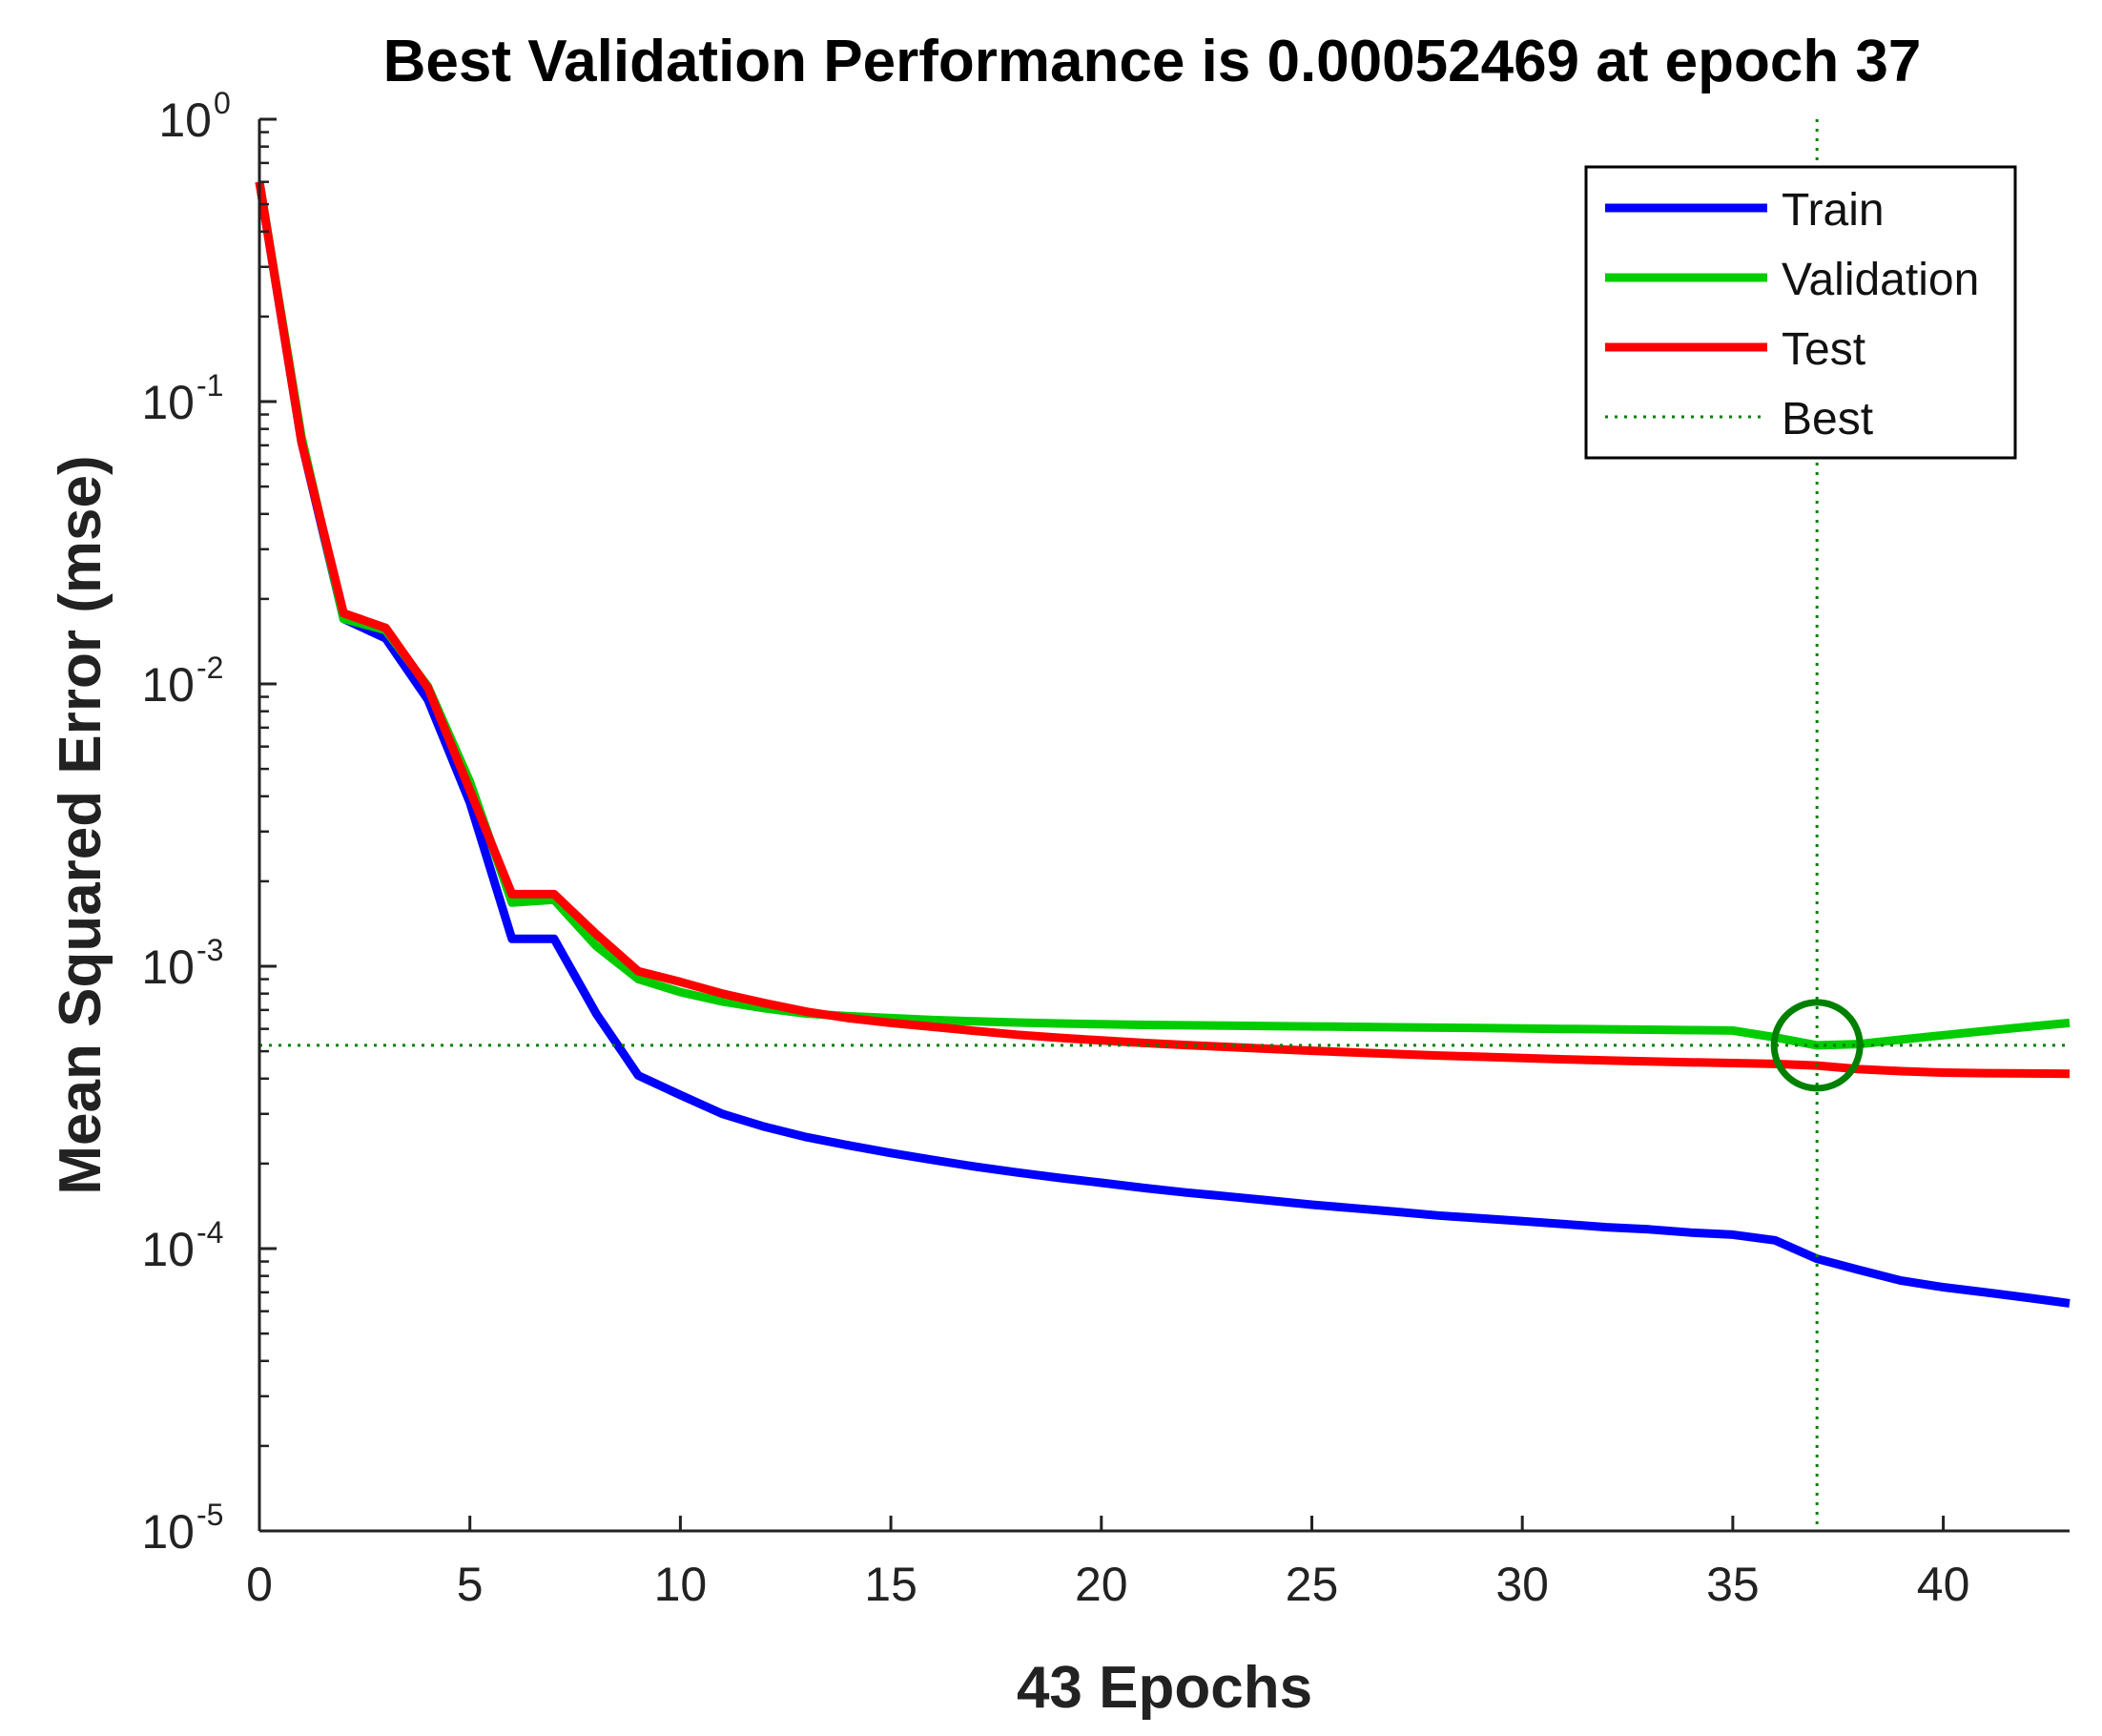 Image resolution: width=2102 pixels, height=1736 pixels. What do you see at coordinates (1522, 1584) in the screenshot?
I see `x-tick-label: 30` at bounding box center [1522, 1584].